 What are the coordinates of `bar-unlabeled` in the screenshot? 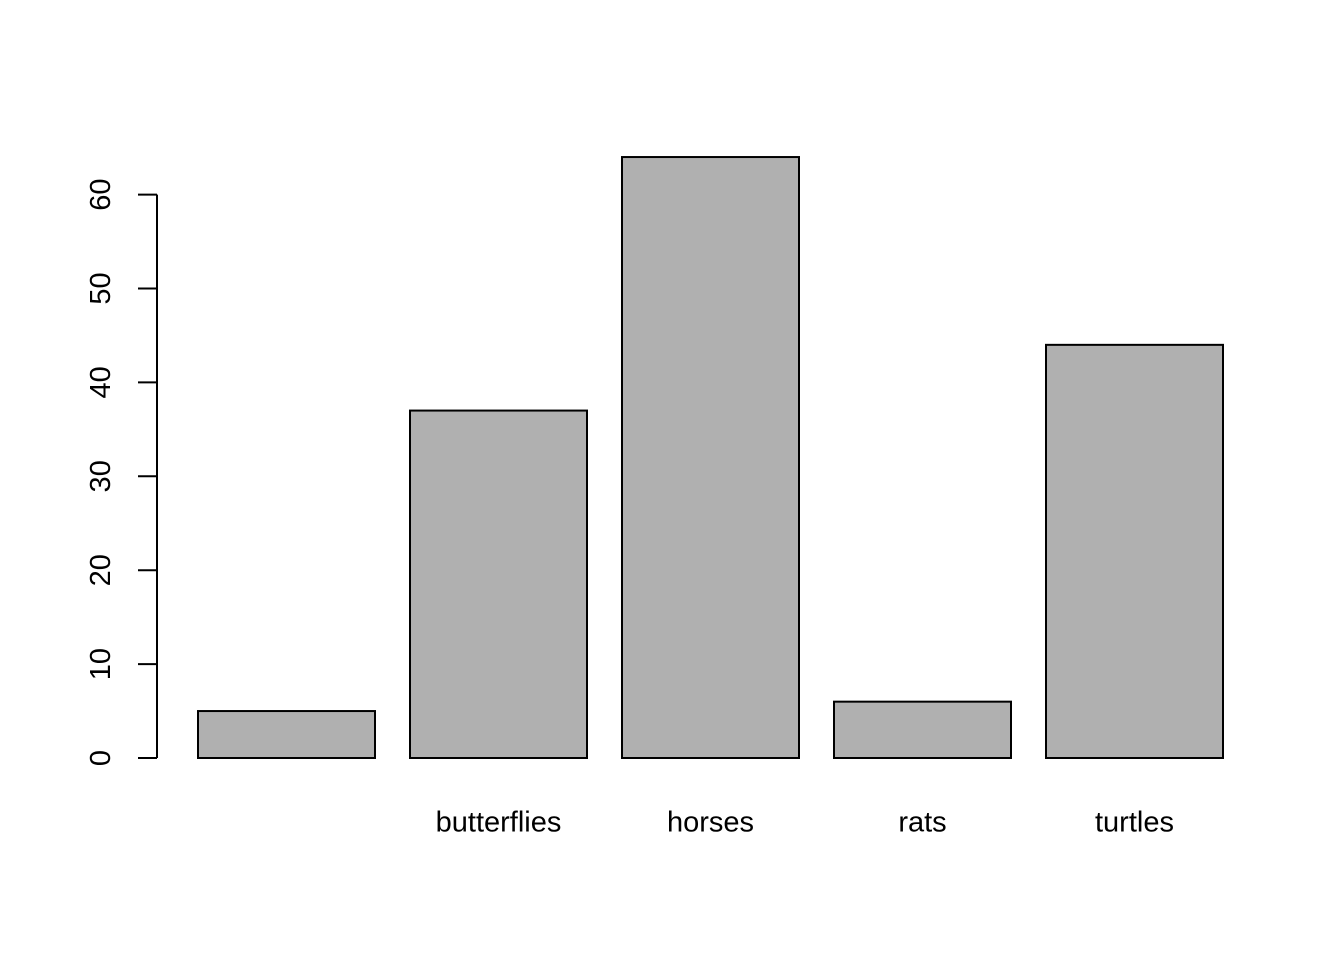 It's located at (286, 734).